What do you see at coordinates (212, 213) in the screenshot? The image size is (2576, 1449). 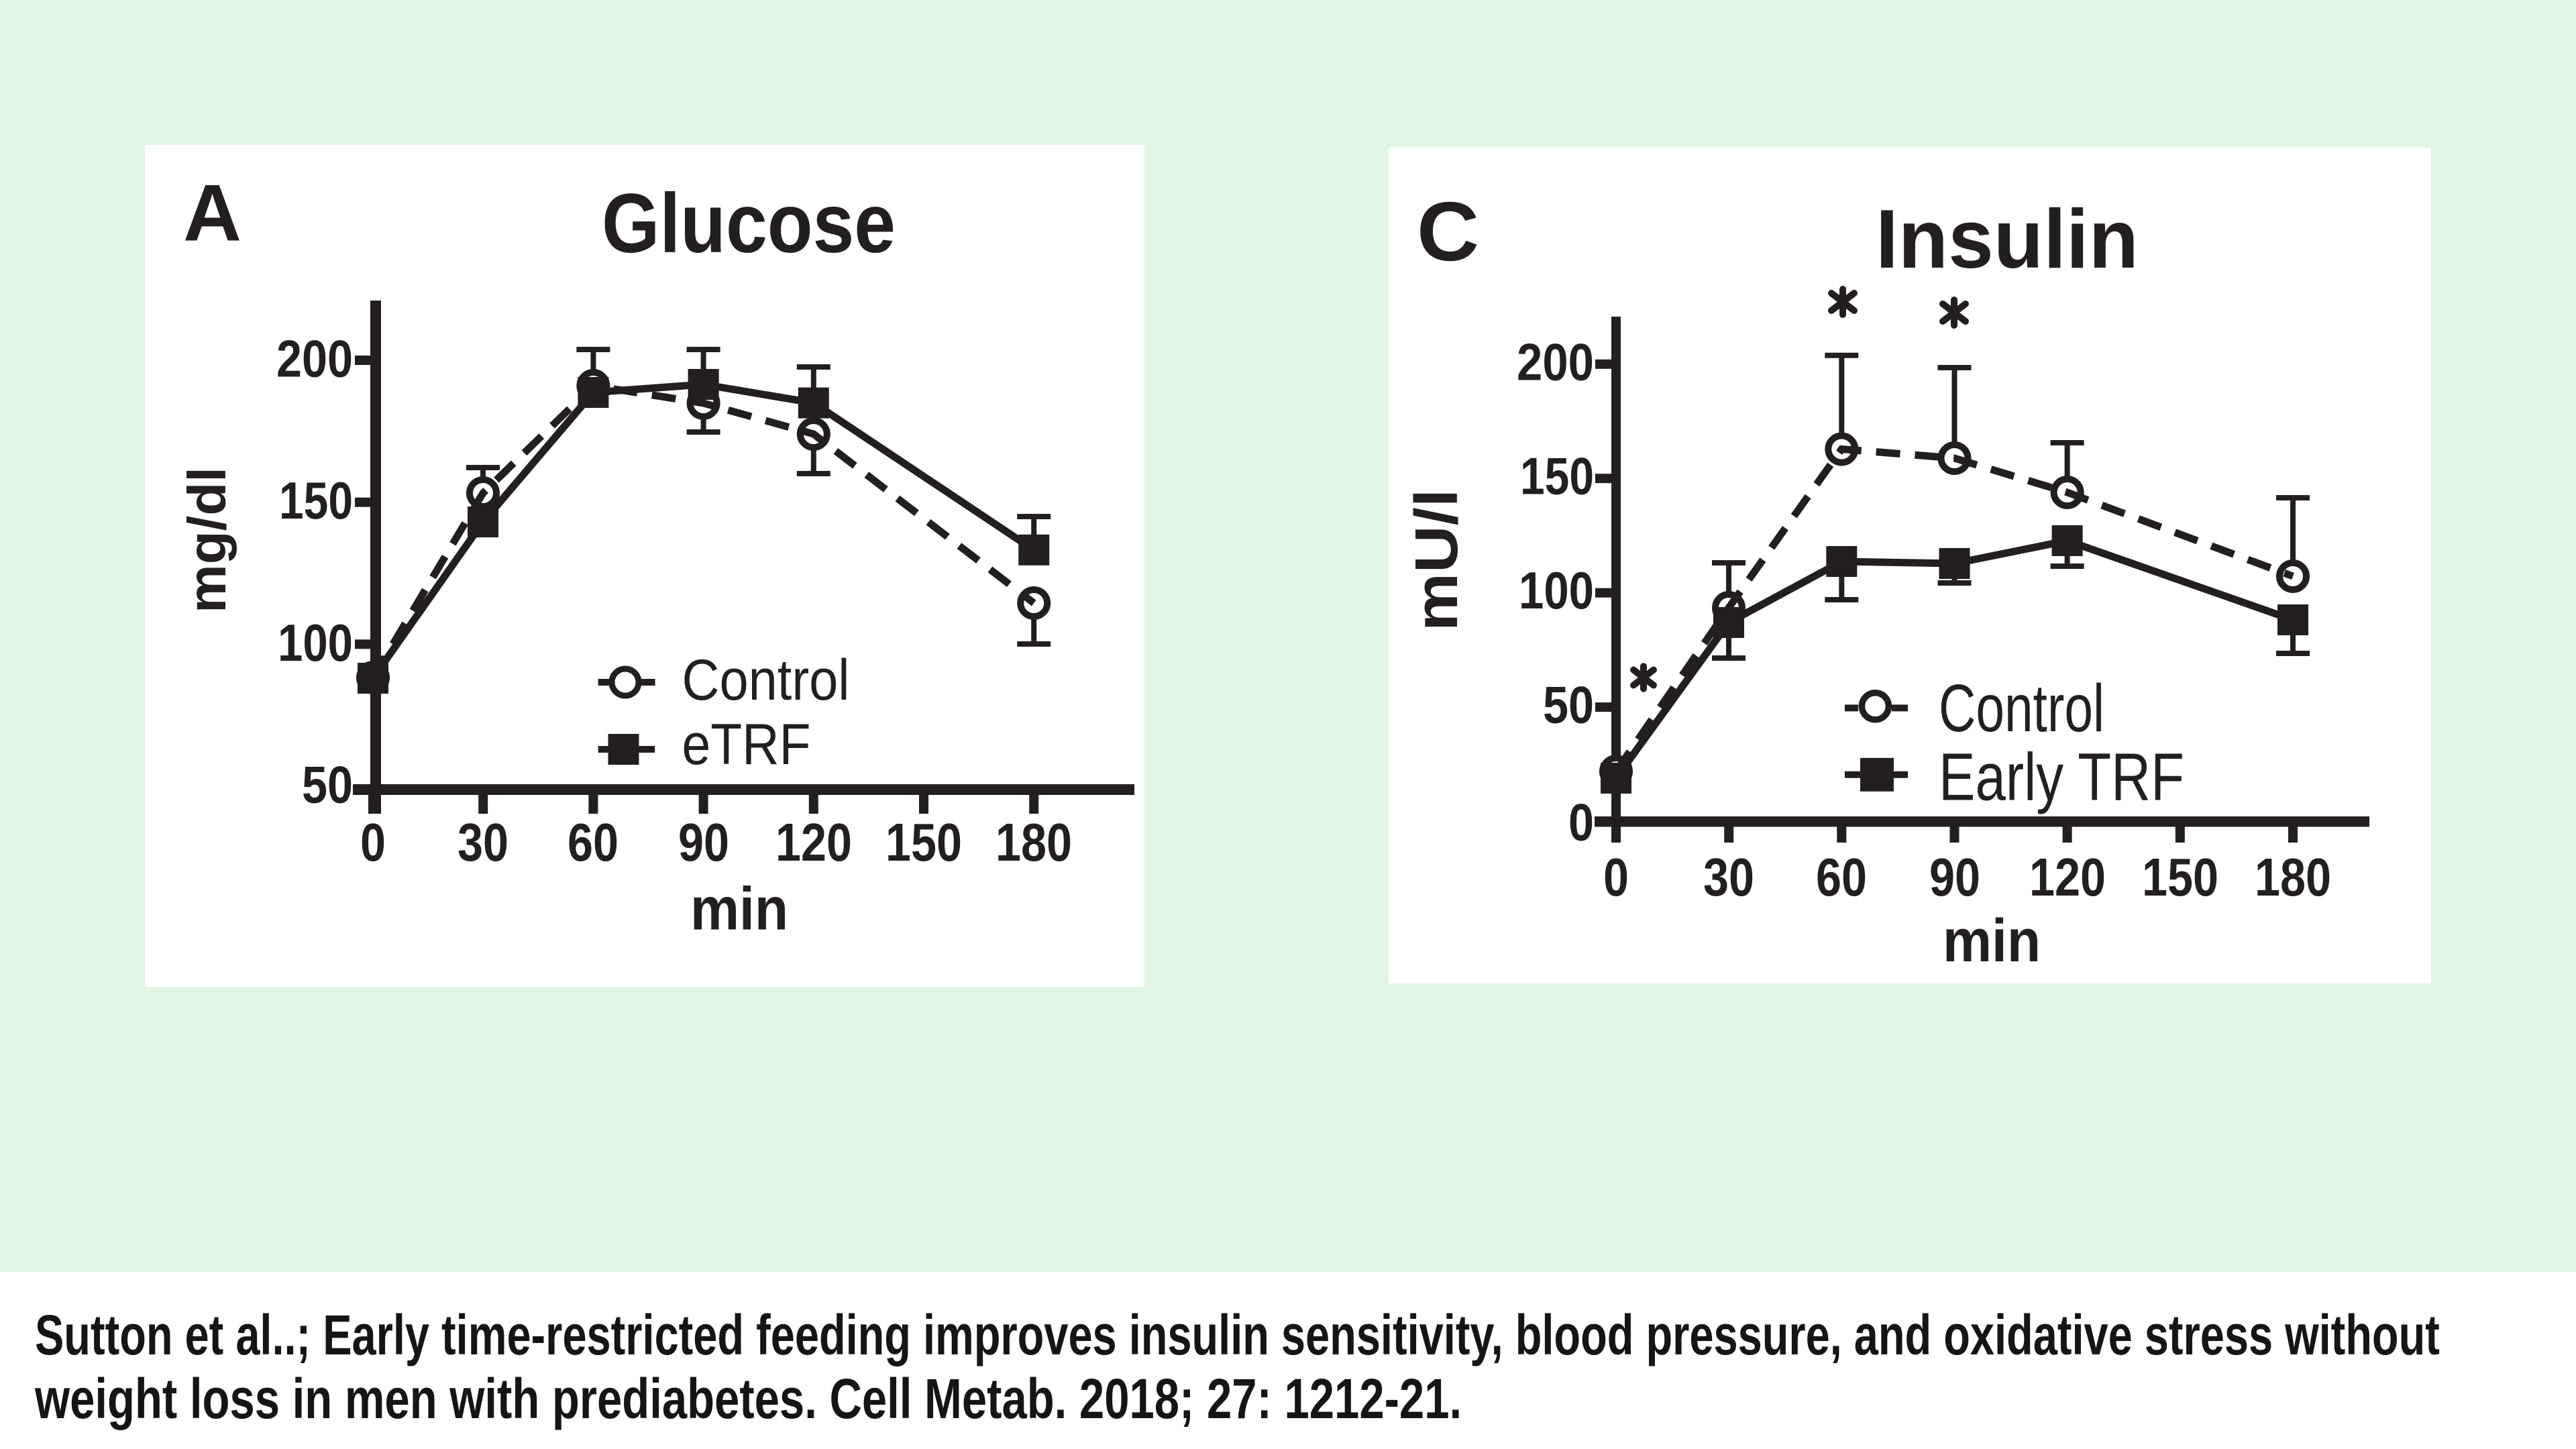 I see `svg-text: A` at bounding box center [212, 213].